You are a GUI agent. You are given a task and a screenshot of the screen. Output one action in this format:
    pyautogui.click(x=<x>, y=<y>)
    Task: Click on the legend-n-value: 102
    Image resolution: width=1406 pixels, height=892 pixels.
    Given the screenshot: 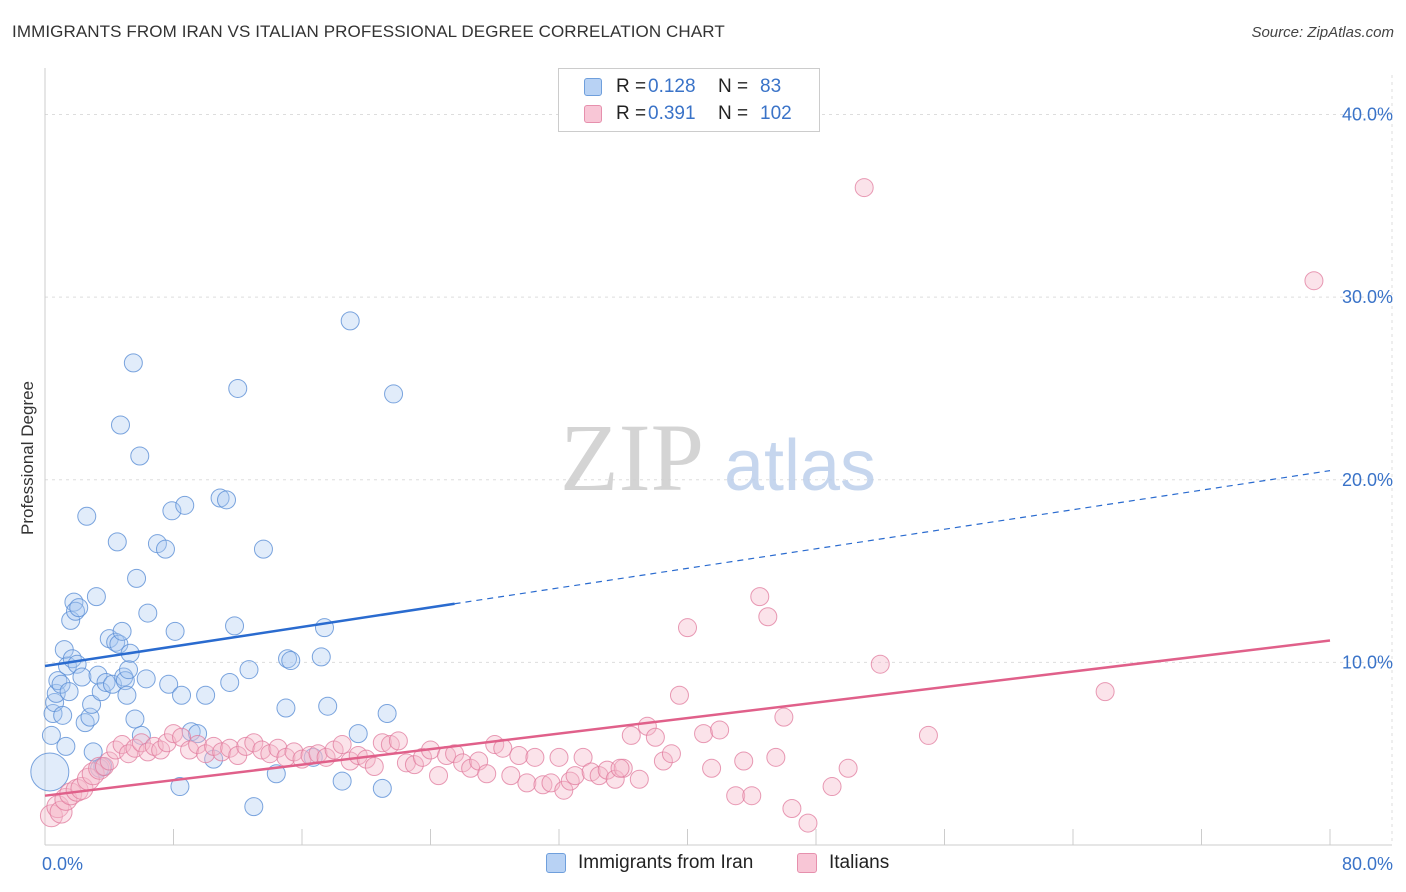 What is the action you would take?
    pyautogui.click(x=776, y=113)
    